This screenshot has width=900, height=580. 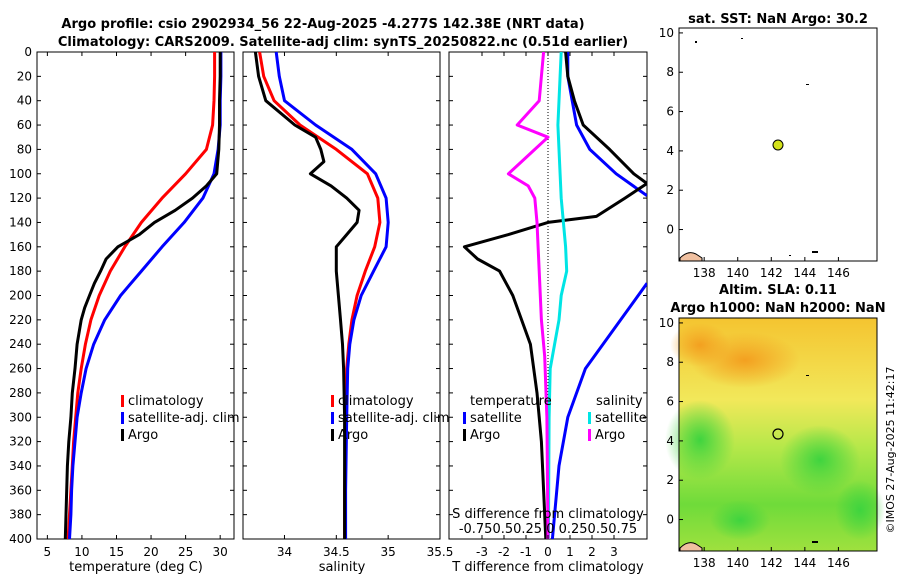 I want to click on y-tick-label: 360, so click(x=20, y=490).